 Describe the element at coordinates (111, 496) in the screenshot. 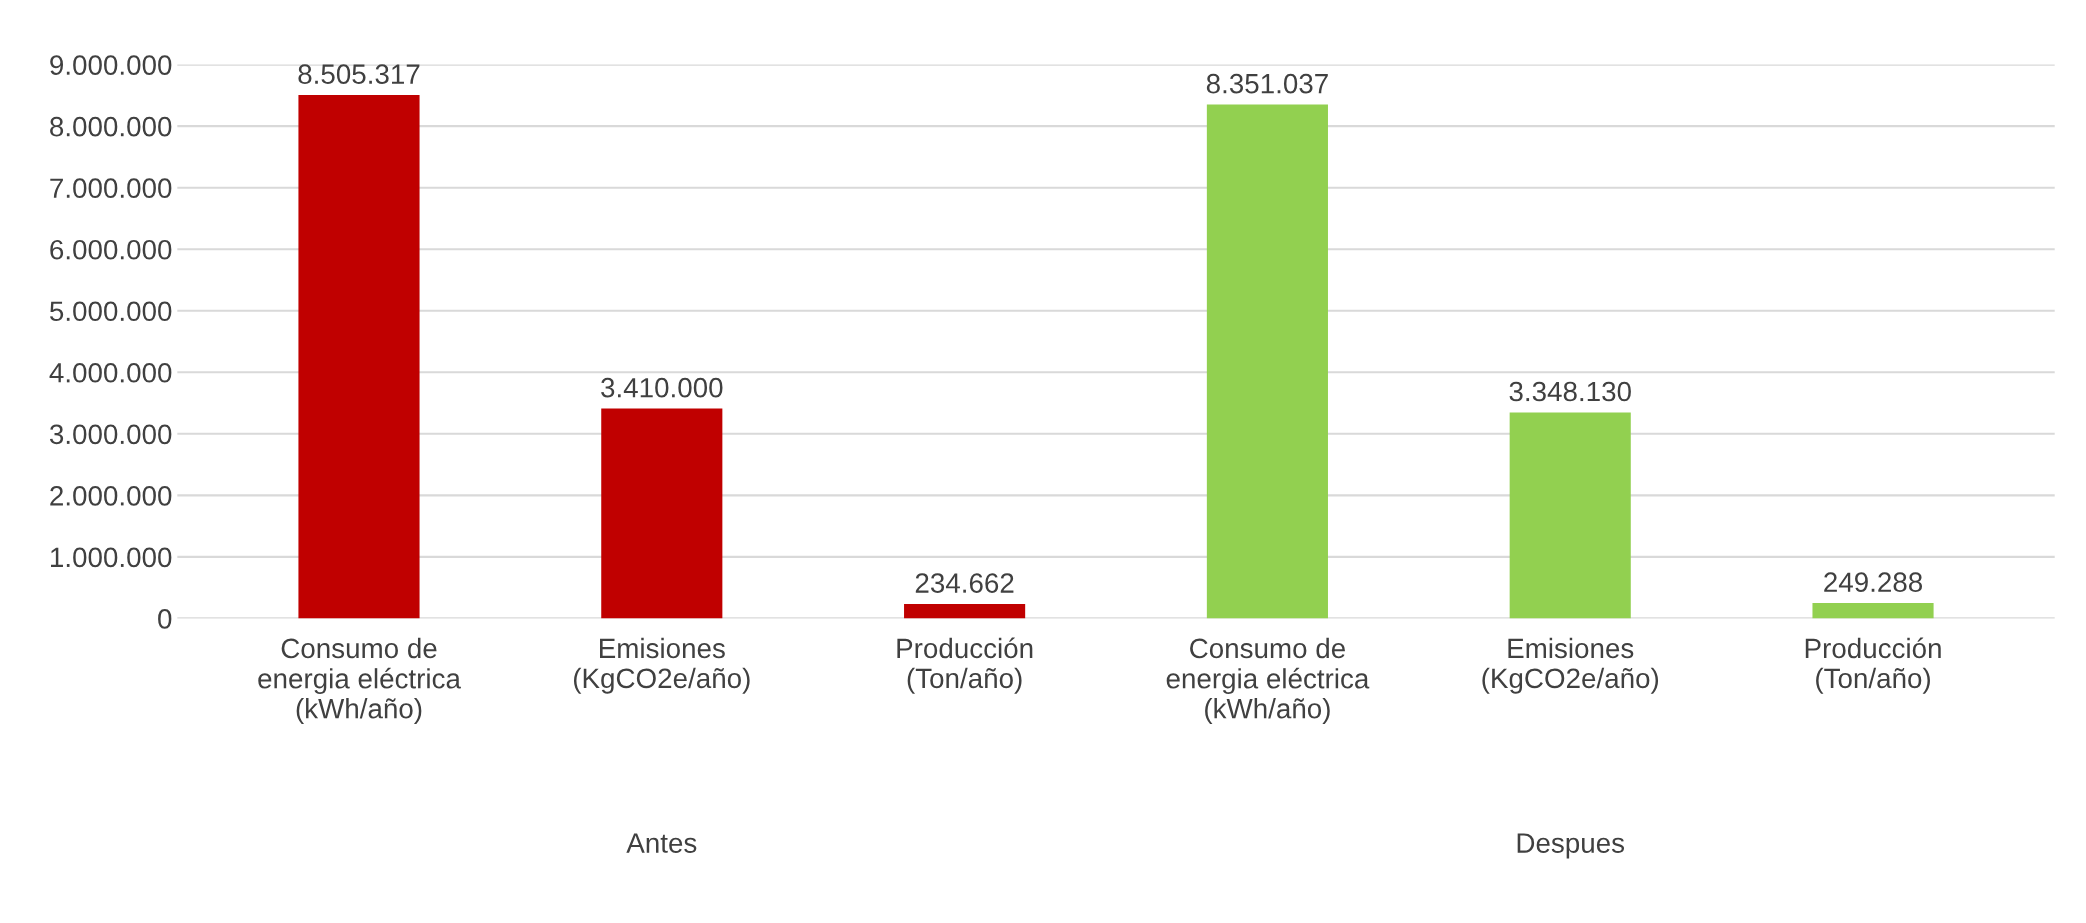

I see `y-tick-label: 2.000.000` at that location.